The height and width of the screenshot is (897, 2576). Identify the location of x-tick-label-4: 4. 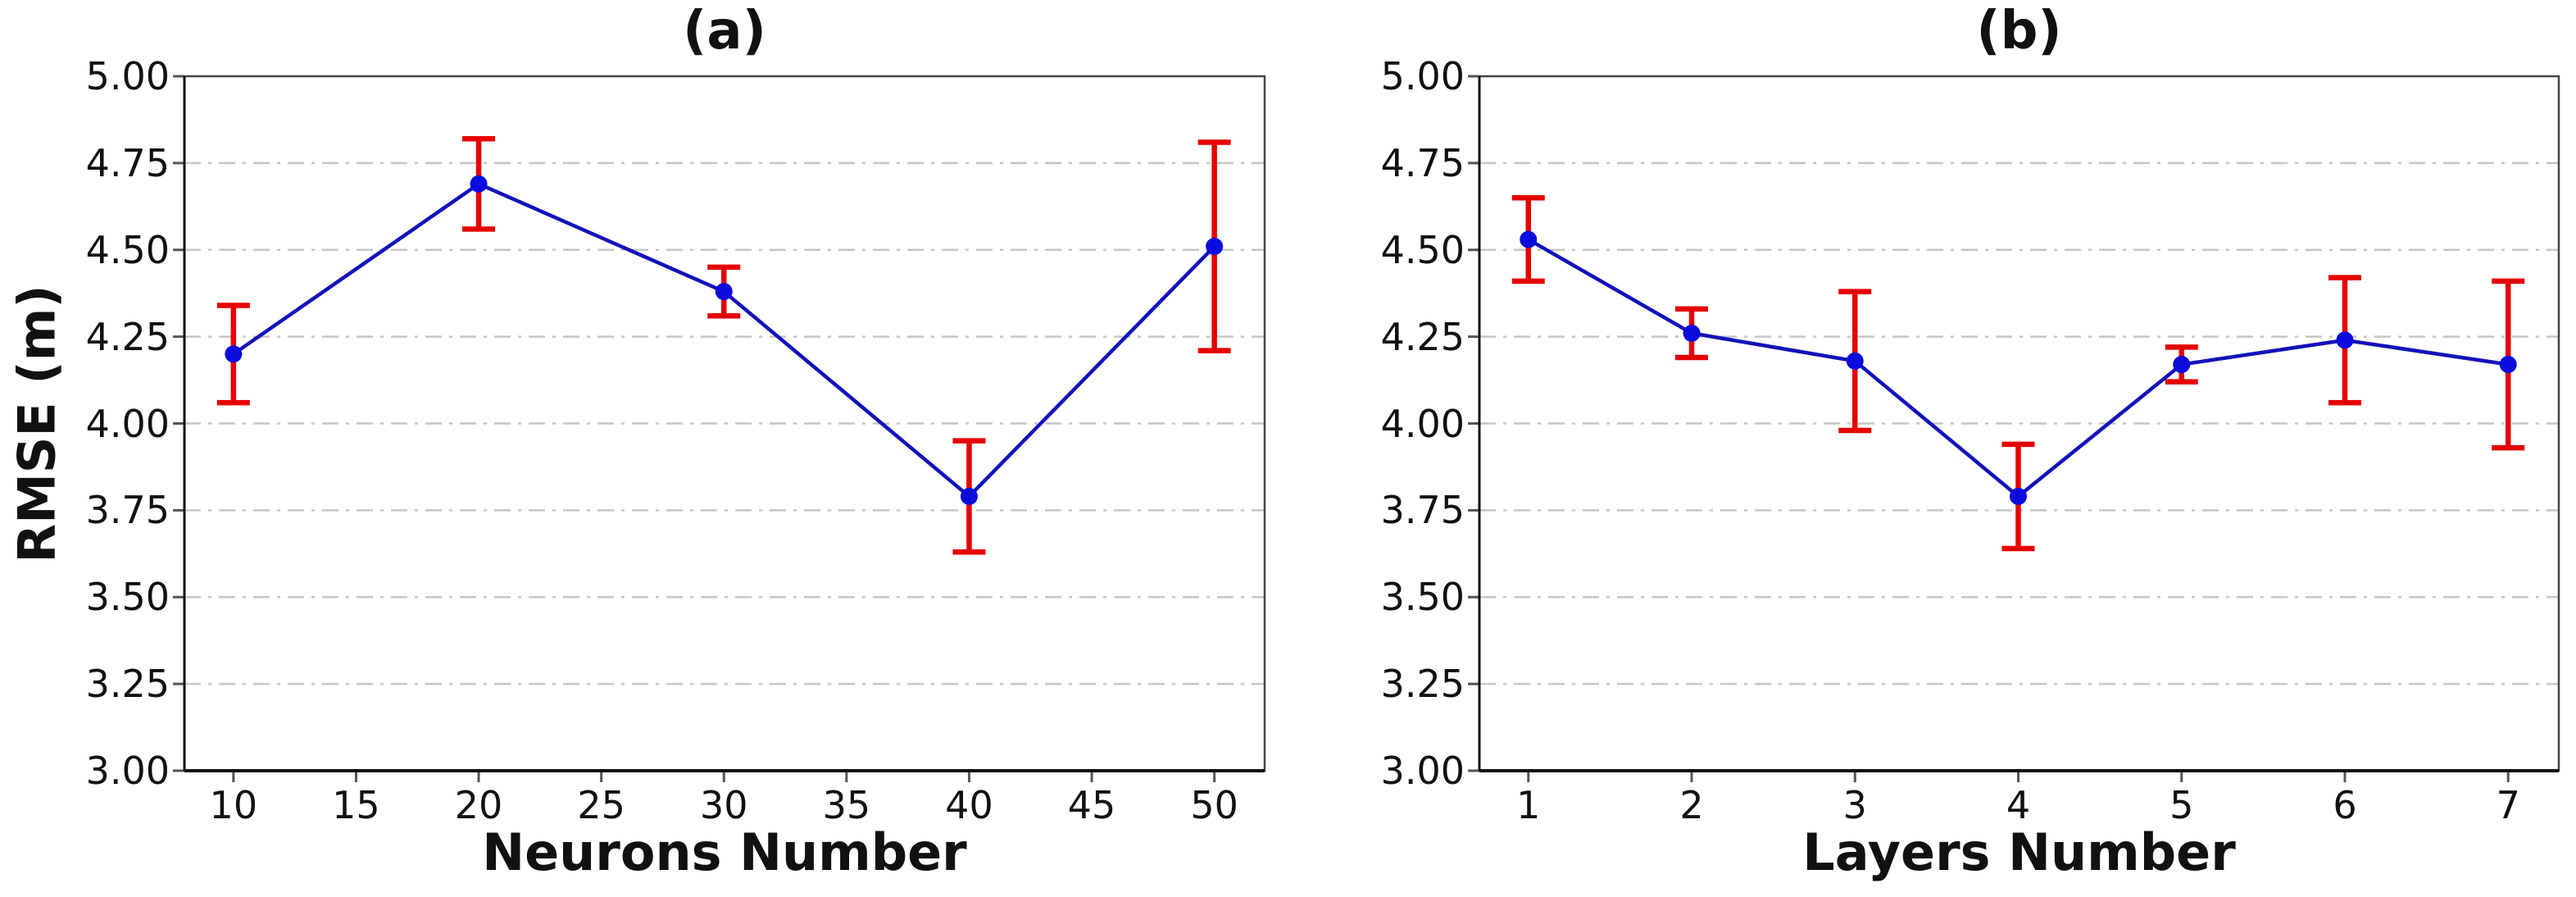
(2018, 805).